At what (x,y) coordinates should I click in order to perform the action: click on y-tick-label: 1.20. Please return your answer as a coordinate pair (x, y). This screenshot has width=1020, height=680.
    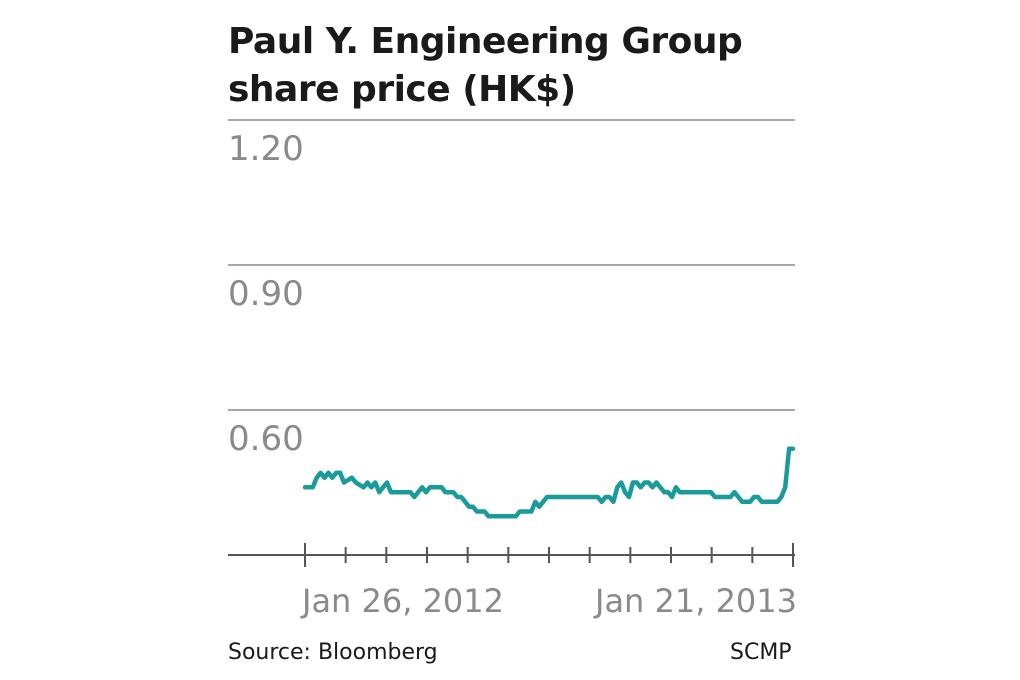
    Looking at the image, I should click on (266, 149).